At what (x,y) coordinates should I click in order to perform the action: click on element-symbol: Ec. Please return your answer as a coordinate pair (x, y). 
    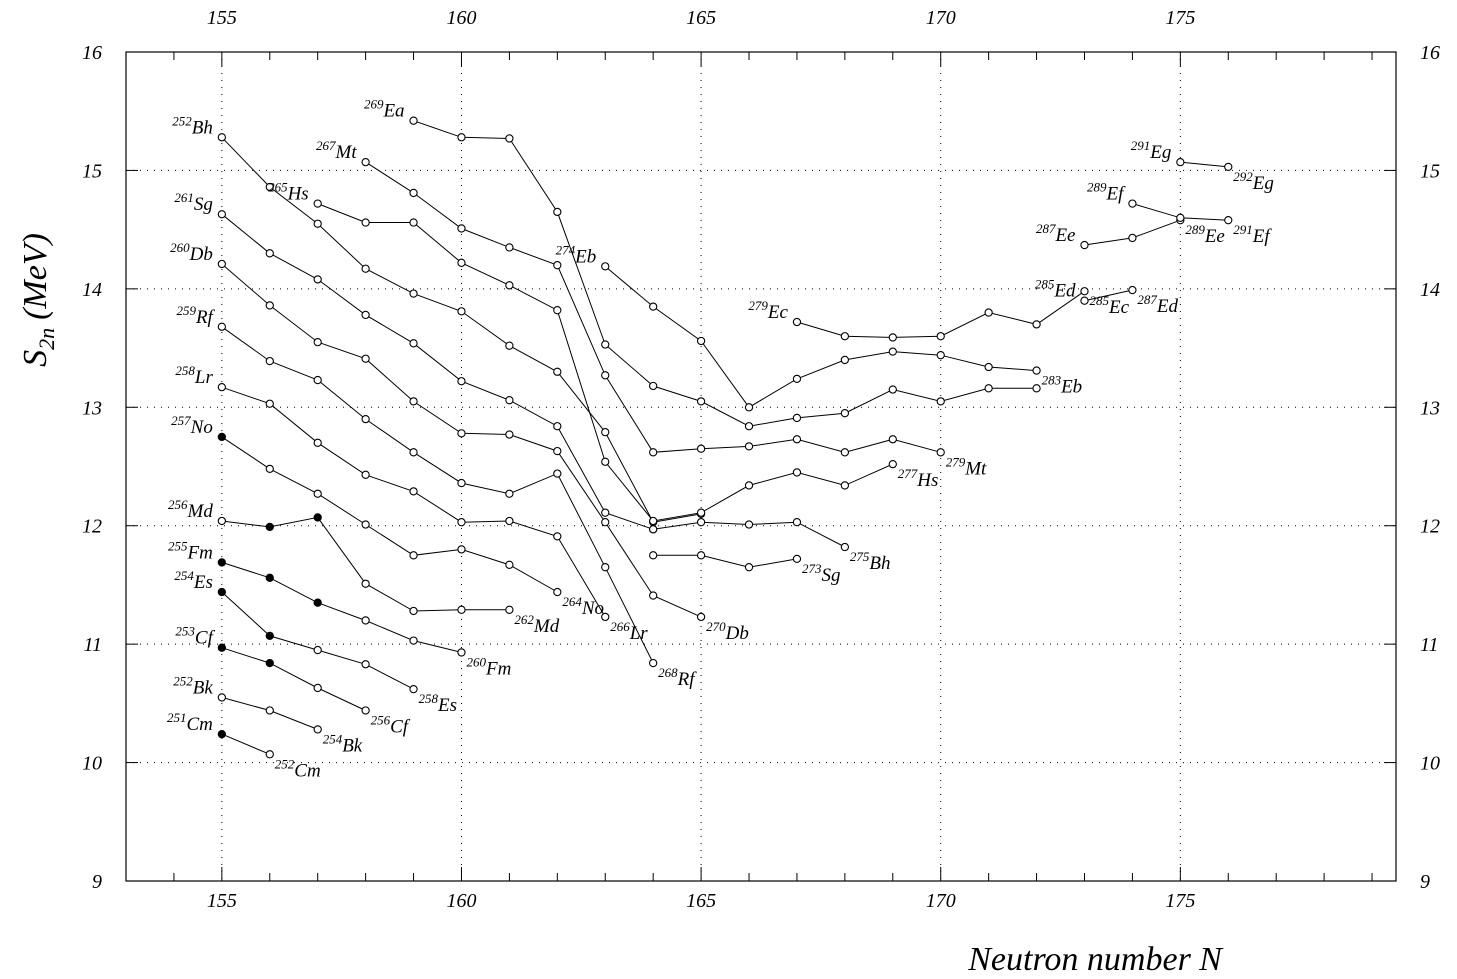
    Looking at the image, I should click on (1119, 307).